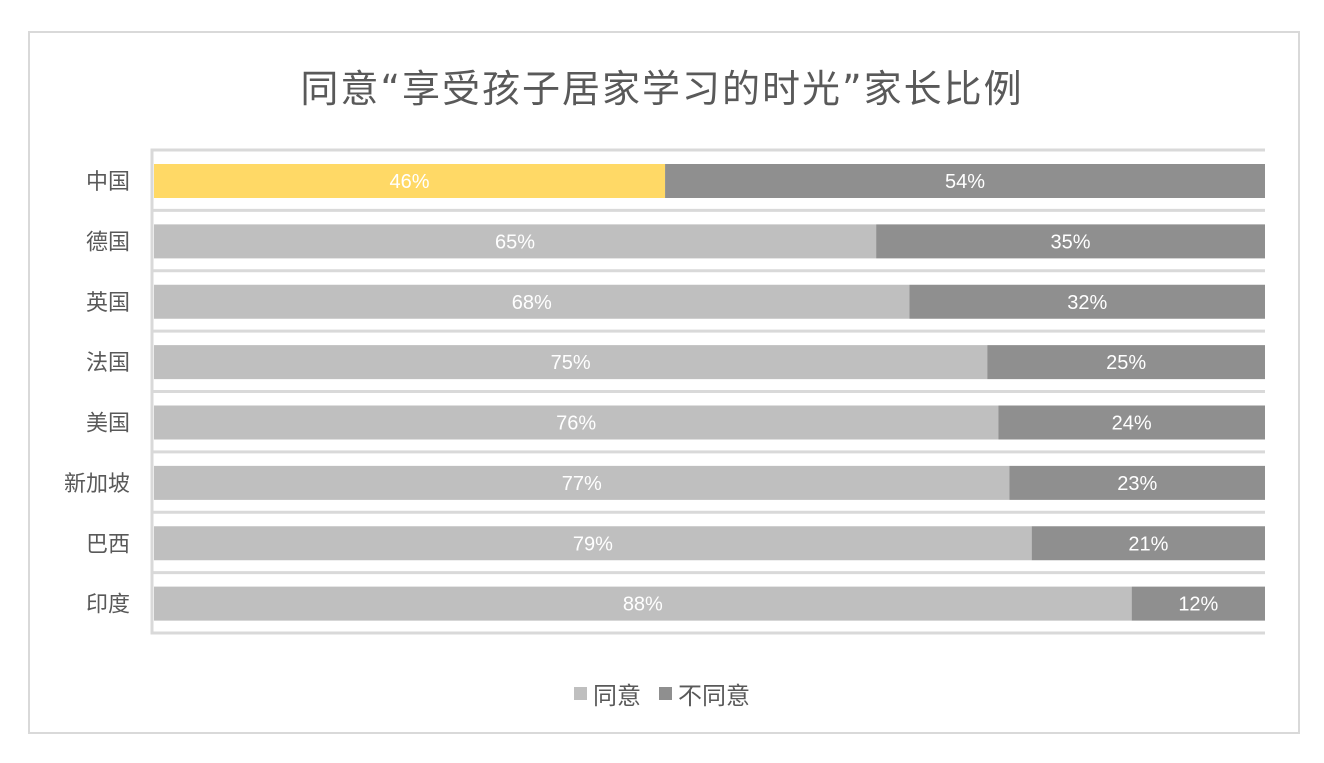  I want to click on data-label: 88%, so click(643, 605).